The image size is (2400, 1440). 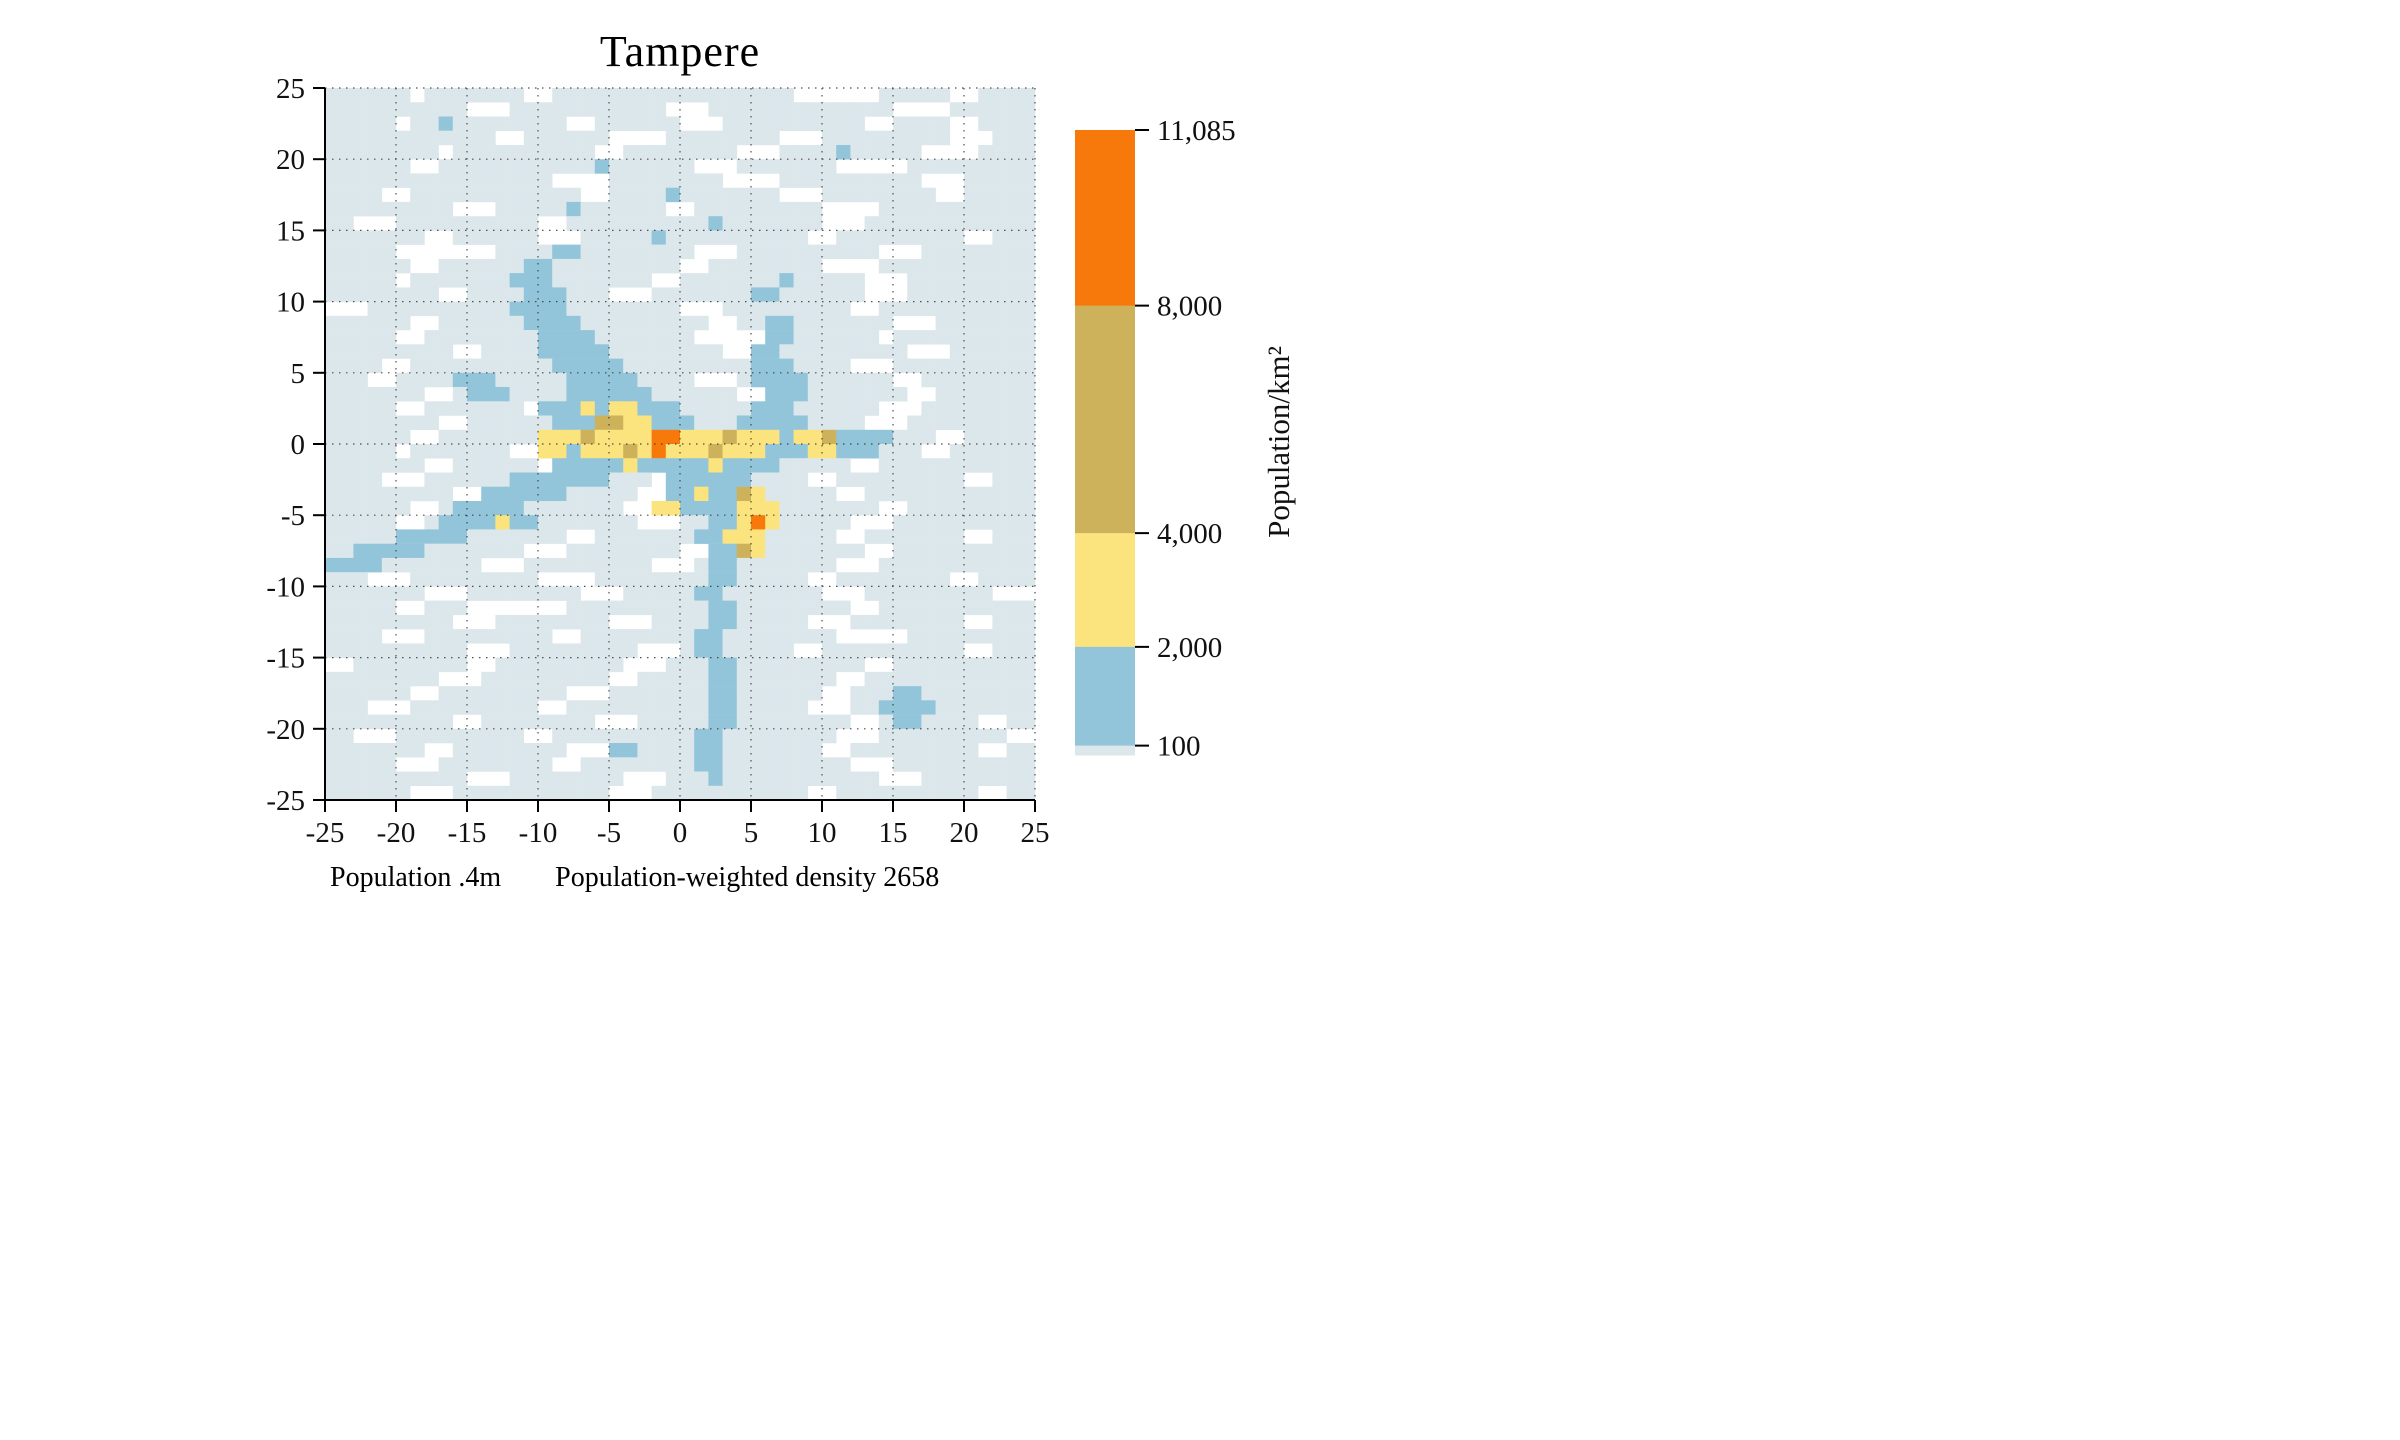 What do you see at coordinates (747, 877) in the screenshot?
I see `density-caption: Population-weighted density 2658` at bounding box center [747, 877].